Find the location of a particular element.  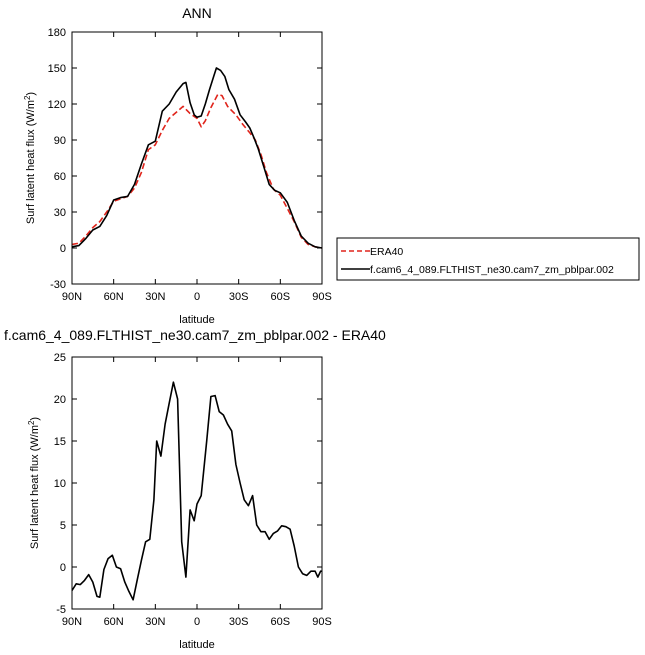

bottom-plot-y-tick-label: 5 is located at coordinates (63, 526).